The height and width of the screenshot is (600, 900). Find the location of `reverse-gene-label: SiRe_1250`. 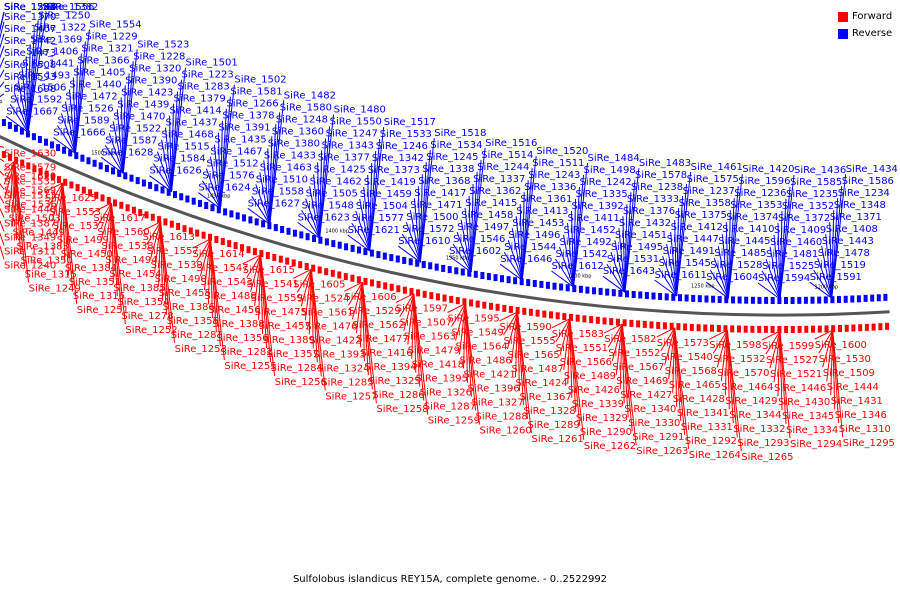

reverse-gene-label: SiRe_1250 is located at coordinates (64, 15).